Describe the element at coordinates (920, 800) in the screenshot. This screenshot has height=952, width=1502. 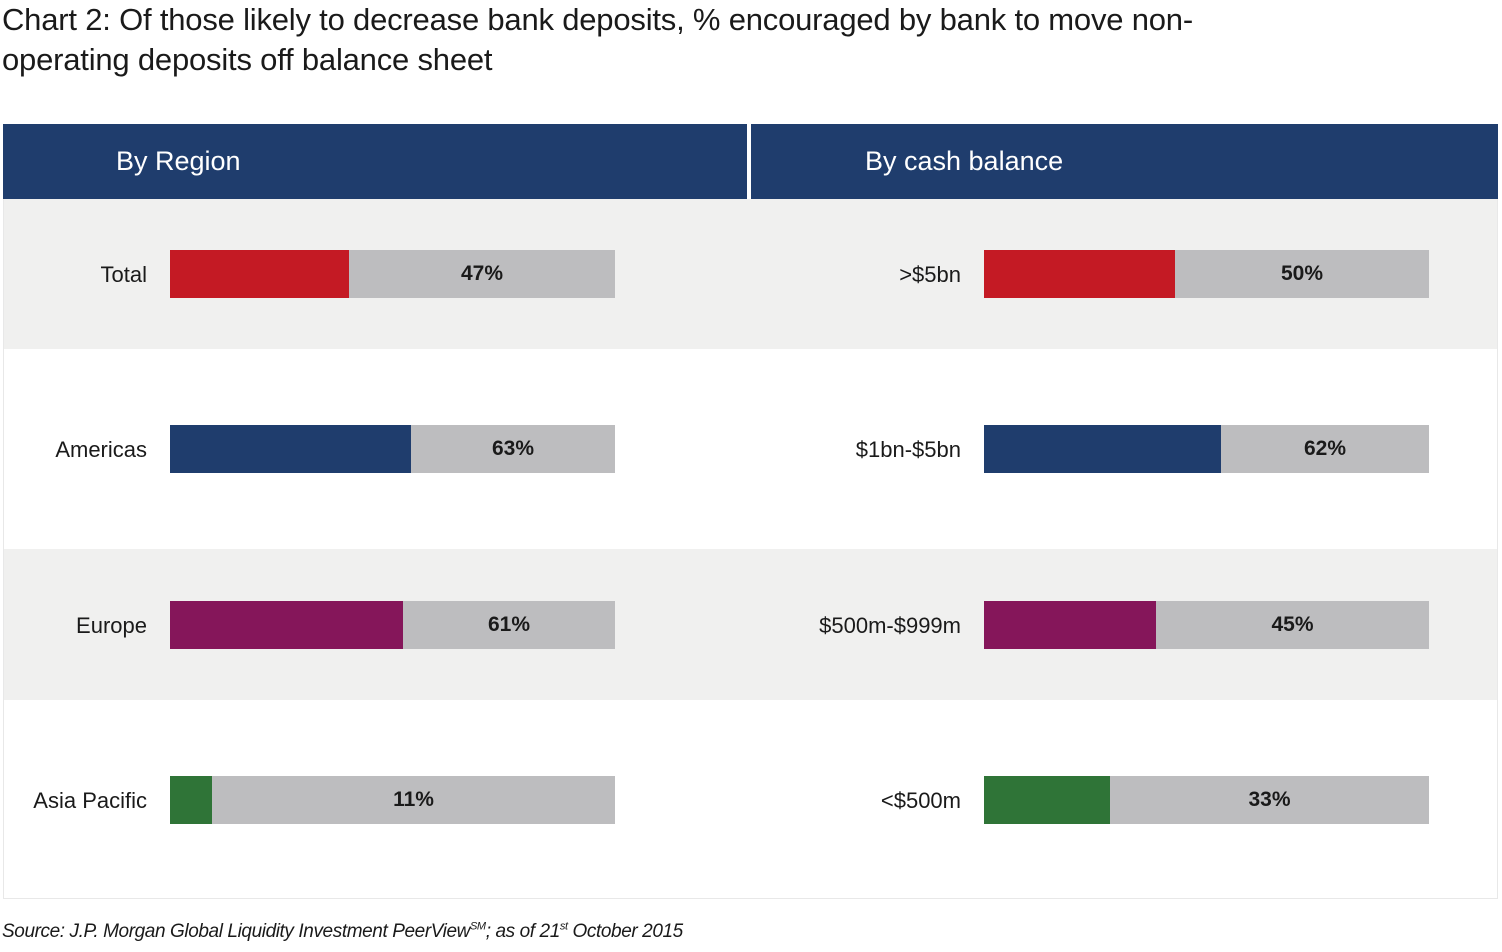
I see `category-label: <$500m` at that location.